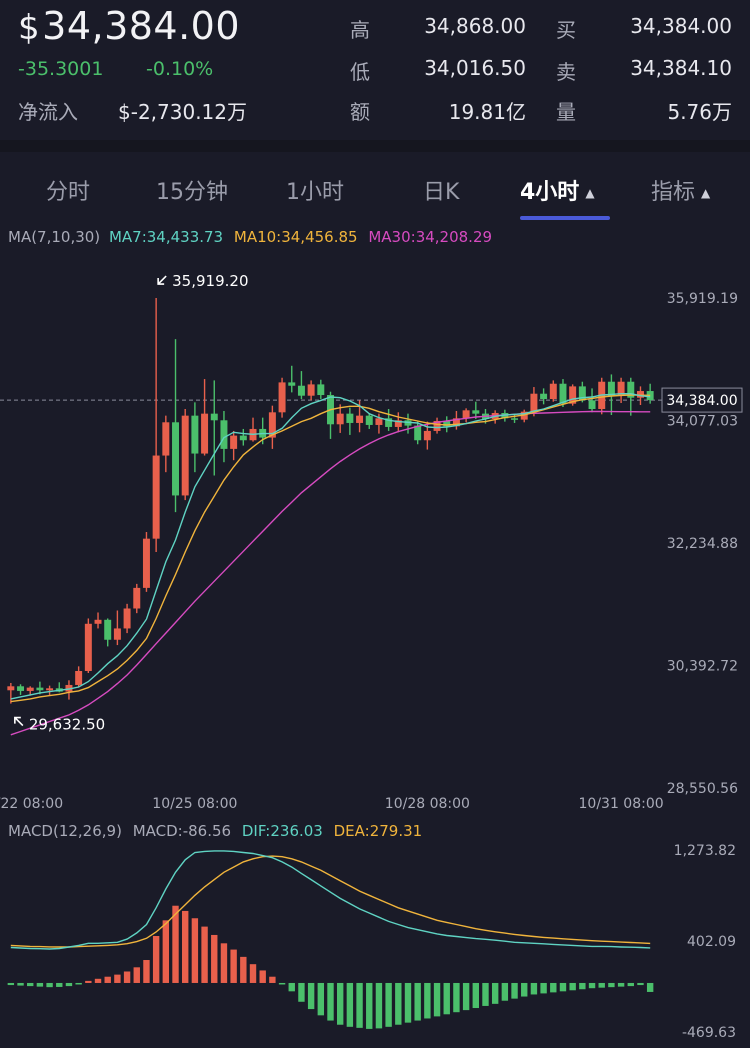  I want to click on dropdown-triangle-icon: ▲, so click(590, 193).